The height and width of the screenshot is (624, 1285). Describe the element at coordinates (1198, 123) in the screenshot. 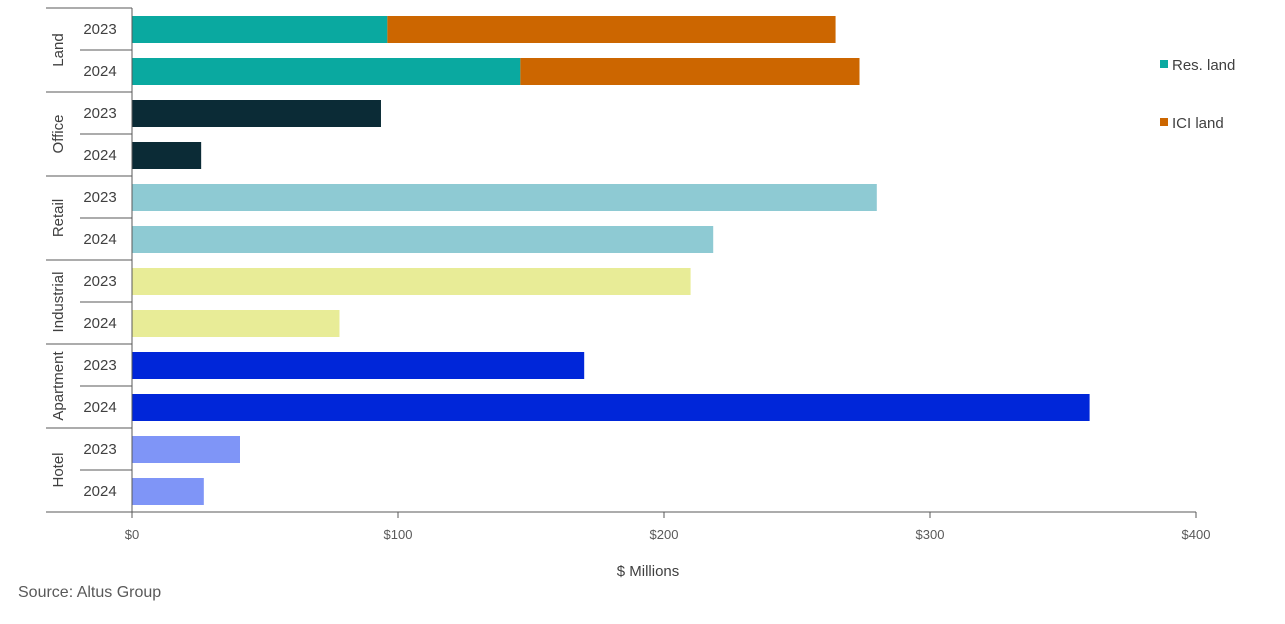

I see `legend-label: ICI land` at that location.